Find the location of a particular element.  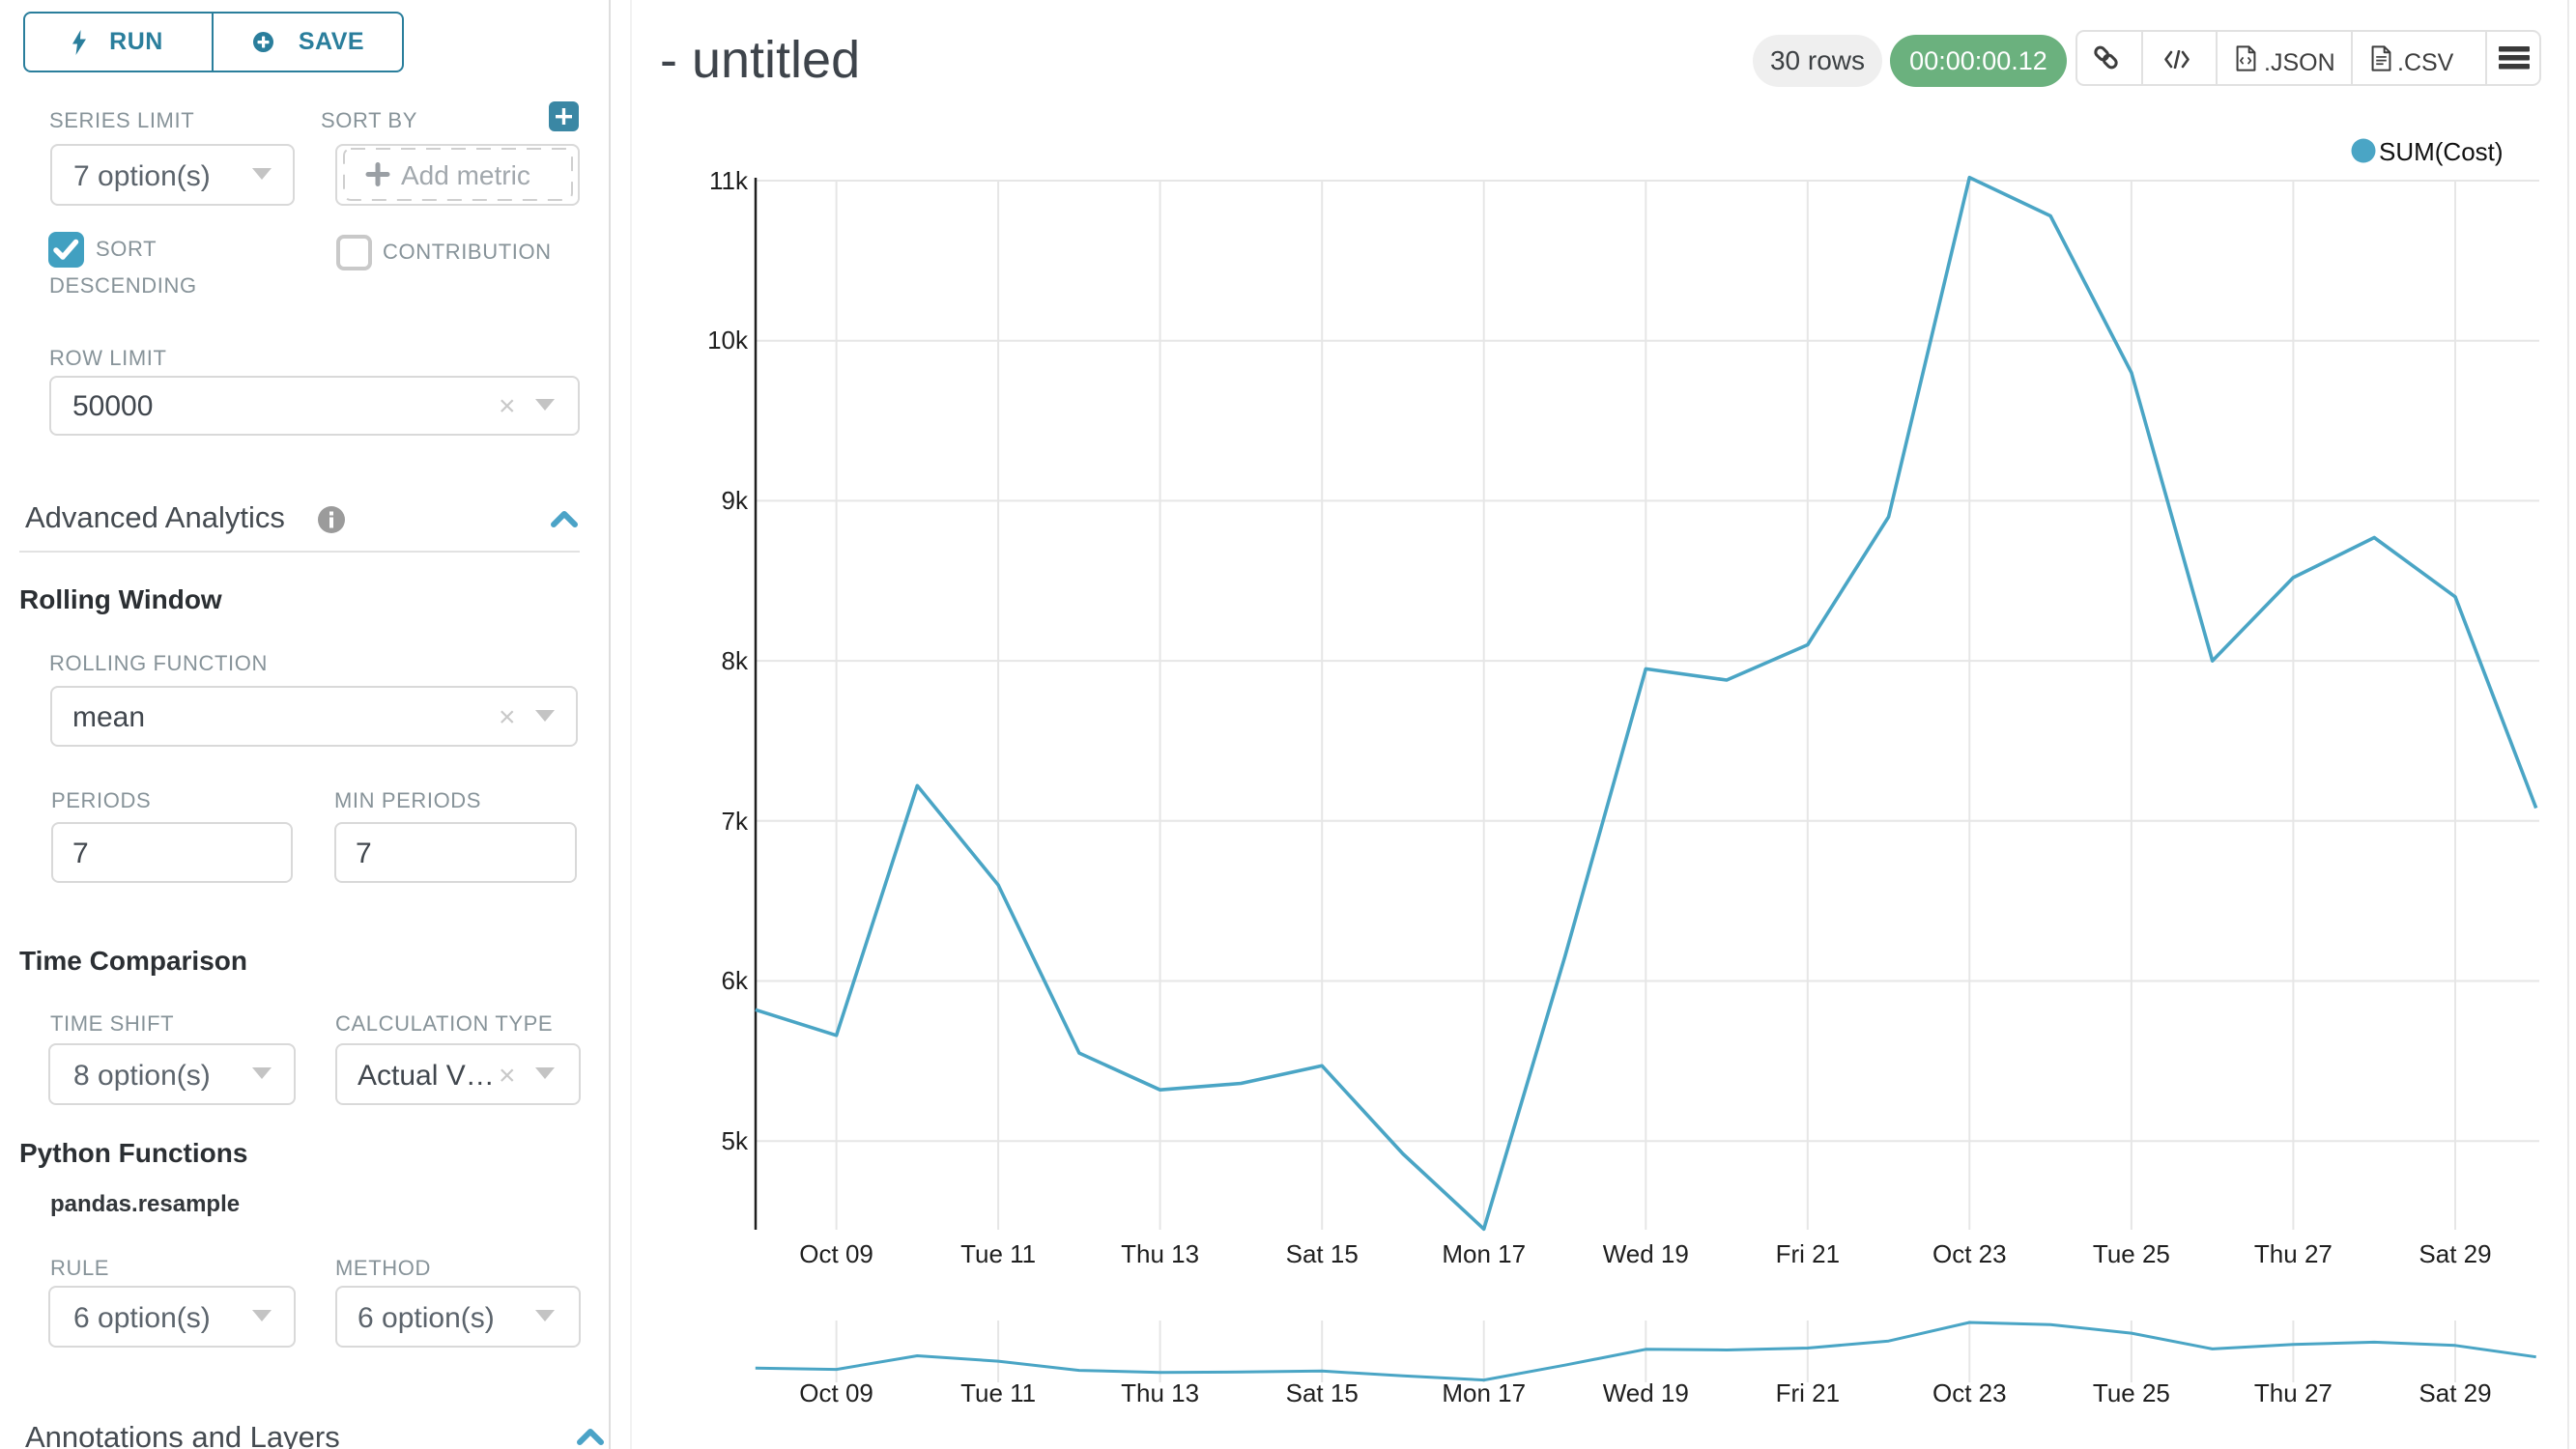

svg-text: 11k is located at coordinates (729, 180).